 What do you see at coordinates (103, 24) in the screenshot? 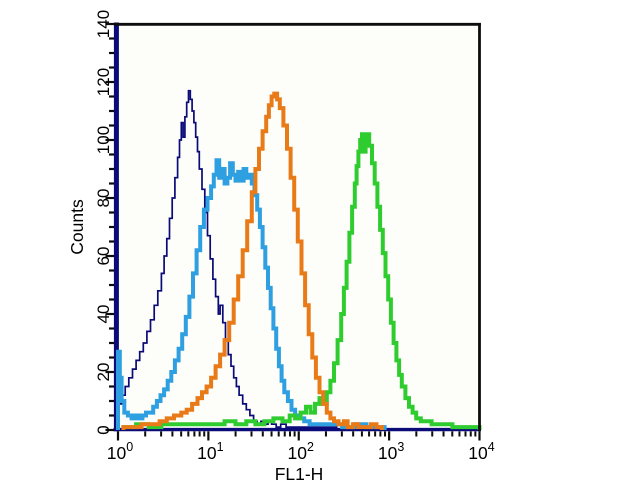
I see `y-tick-label: 140` at bounding box center [103, 24].